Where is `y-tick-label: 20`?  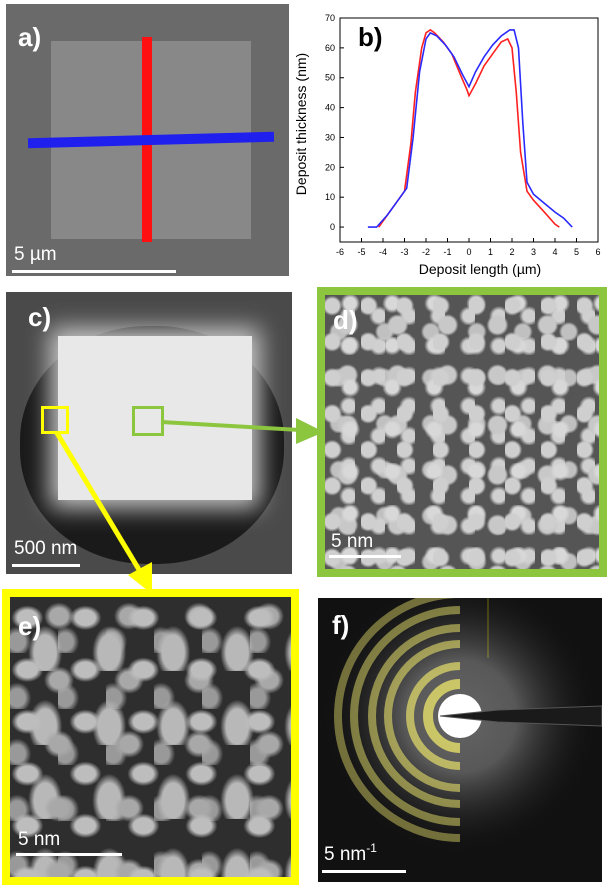 y-tick-label: 20 is located at coordinates (330, 167).